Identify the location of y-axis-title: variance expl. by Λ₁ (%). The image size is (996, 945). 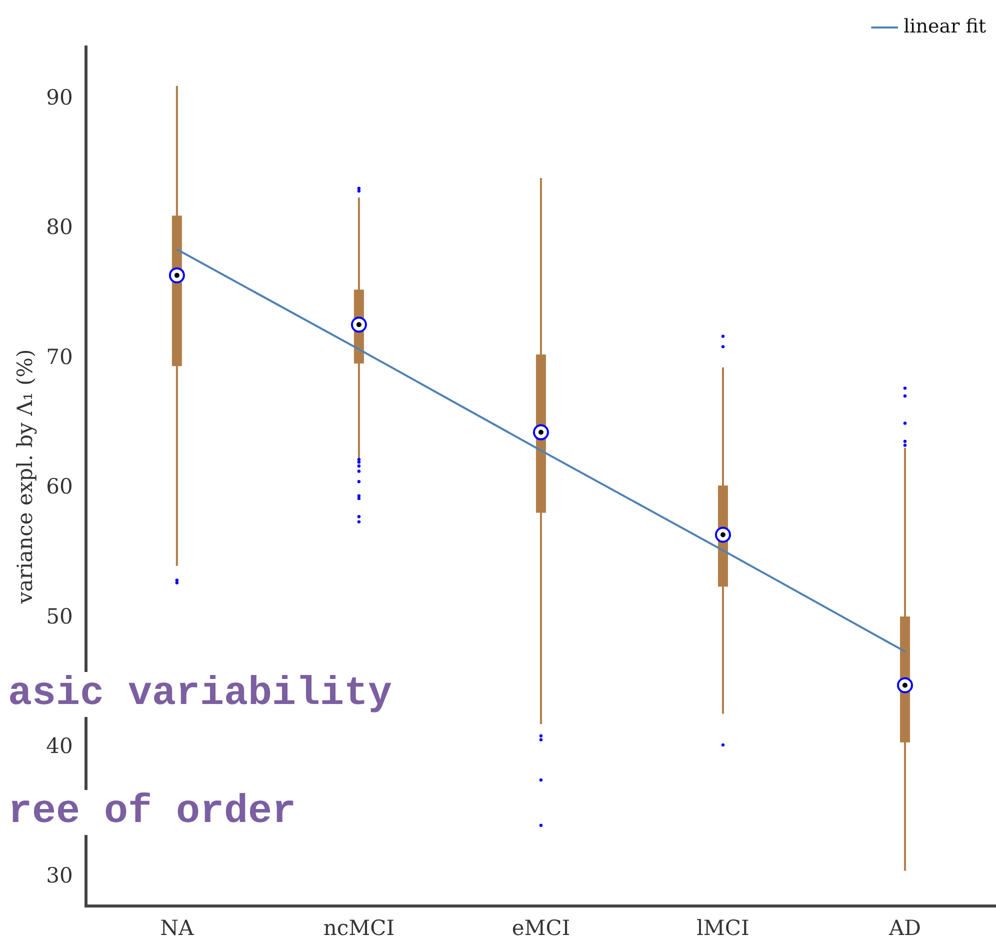
(25, 477).